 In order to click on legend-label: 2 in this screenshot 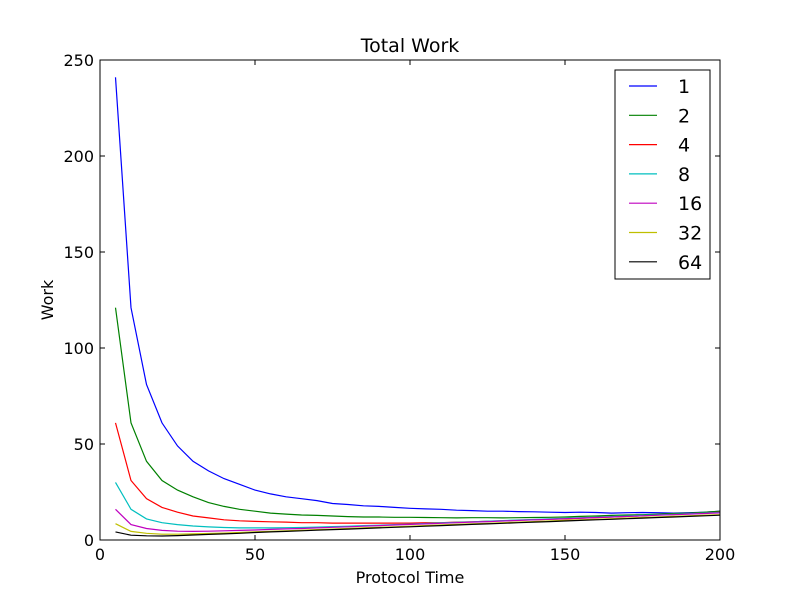, I will do `click(684, 116)`.